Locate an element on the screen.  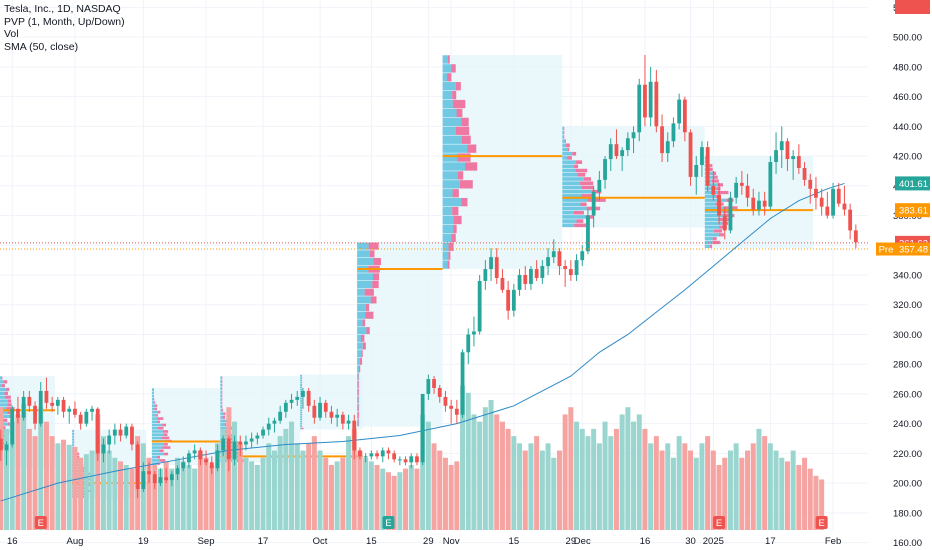
legend-indicator-vol: Vol is located at coordinates (11, 34).